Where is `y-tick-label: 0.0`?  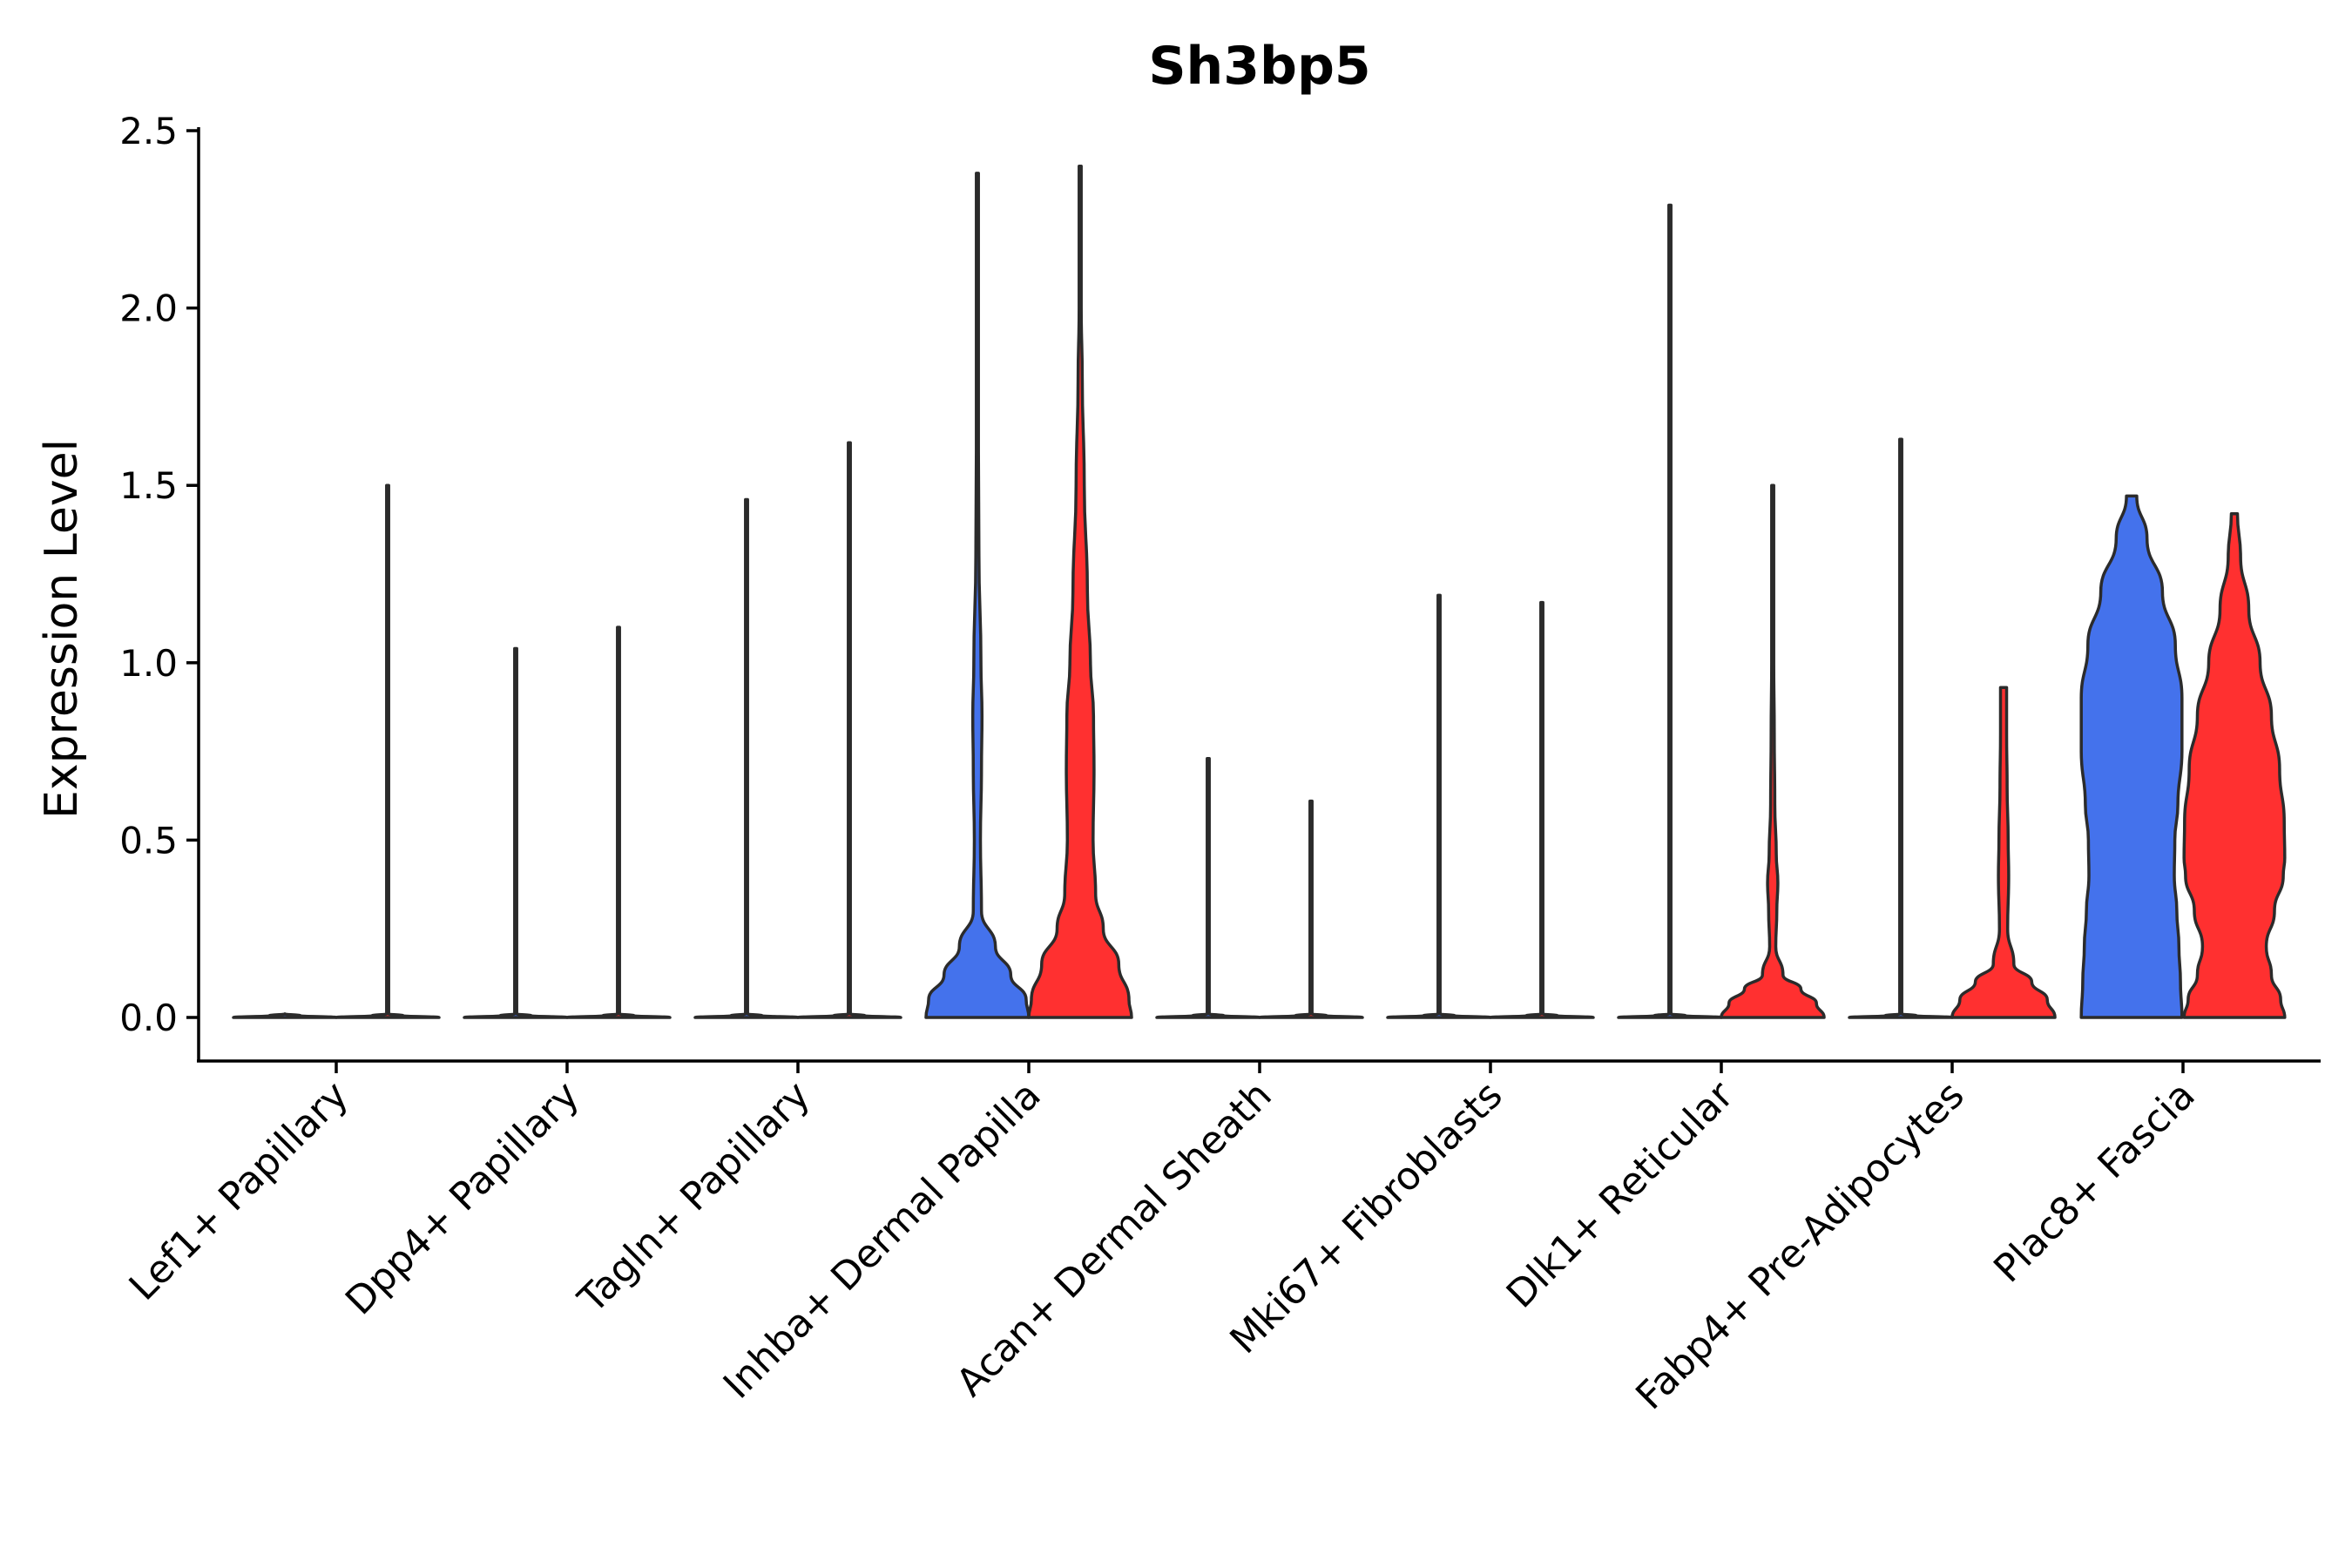 y-tick-label: 0.0 is located at coordinates (148, 1018).